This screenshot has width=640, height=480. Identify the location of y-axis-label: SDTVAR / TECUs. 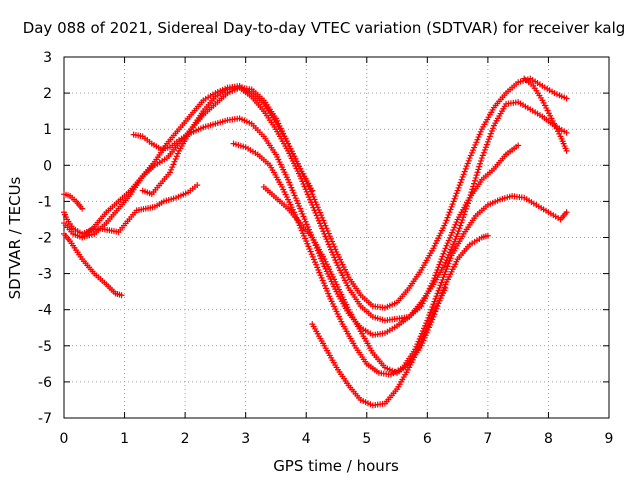
(15, 237).